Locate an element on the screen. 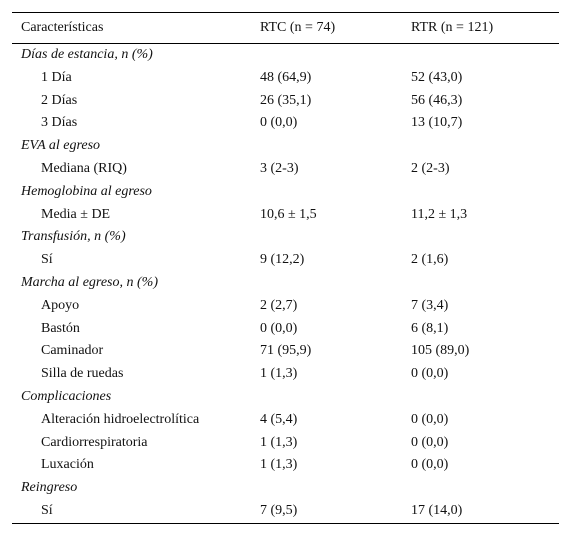  section-title: Transfusión, n (%) is located at coordinates (73, 237).